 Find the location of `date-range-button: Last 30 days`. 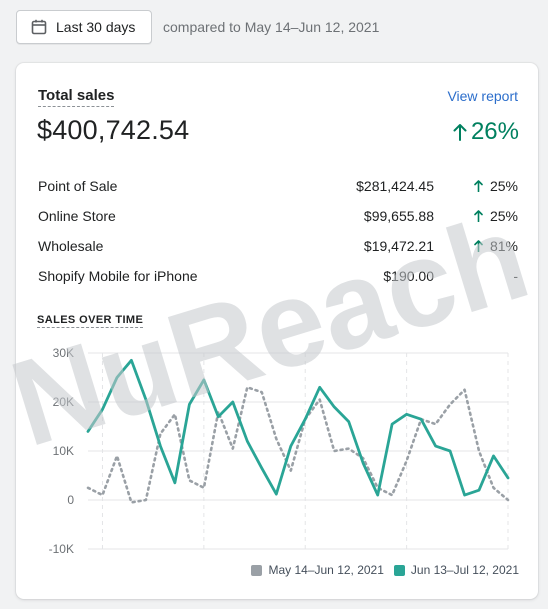

date-range-button: Last 30 days is located at coordinates (84, 27).